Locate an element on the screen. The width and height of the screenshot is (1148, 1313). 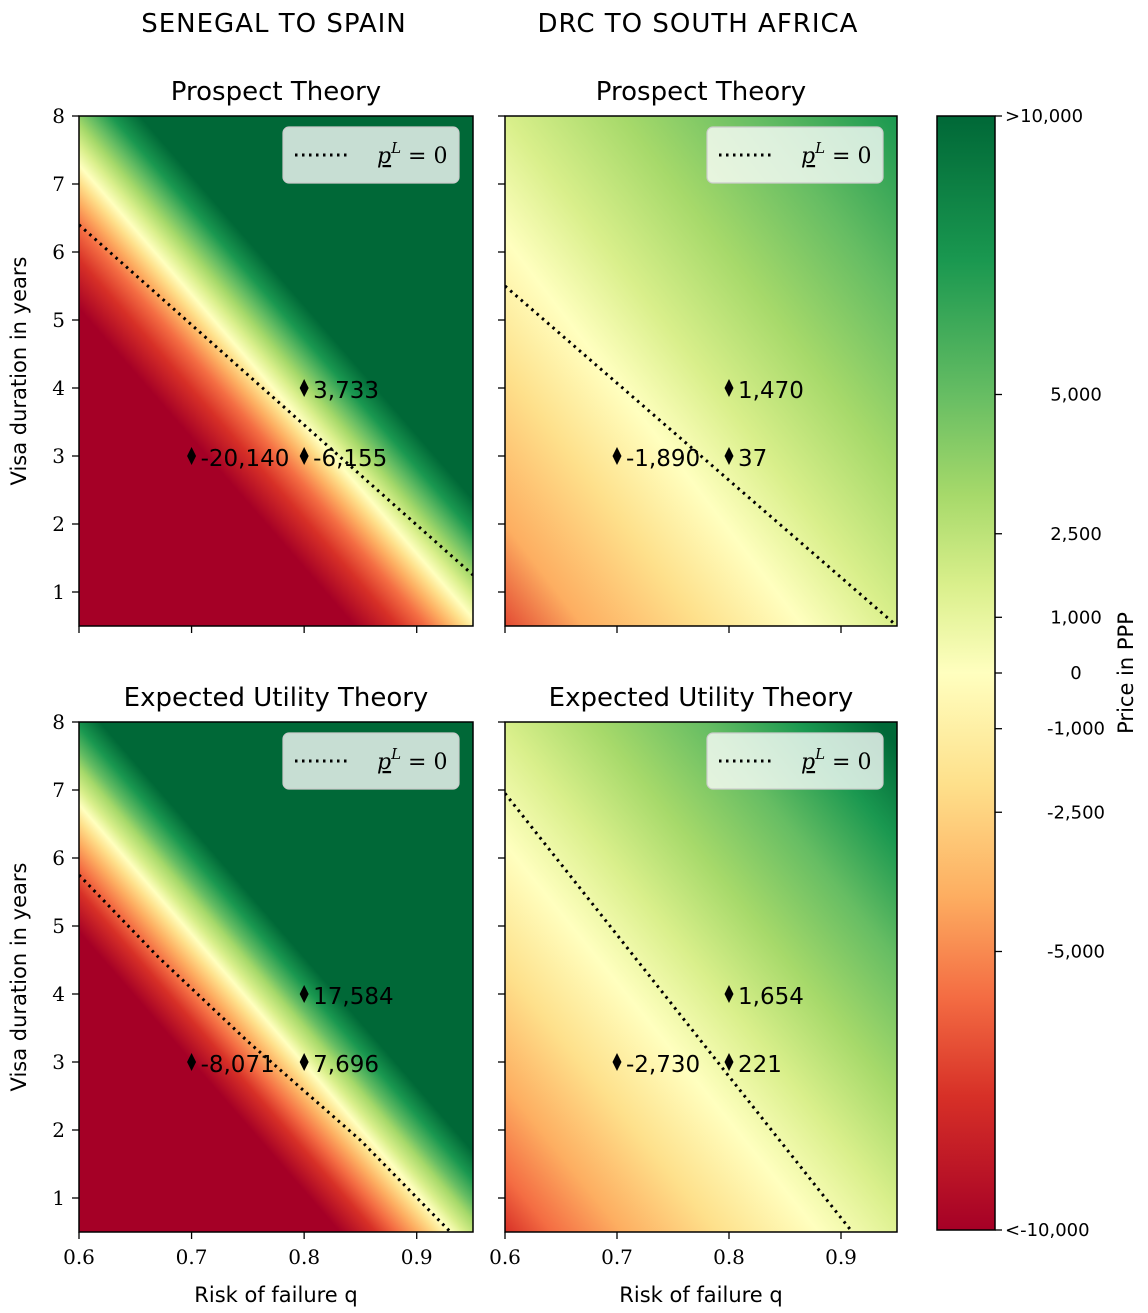
data-point-label: -8,071 is located at coordinates (238, 1065).